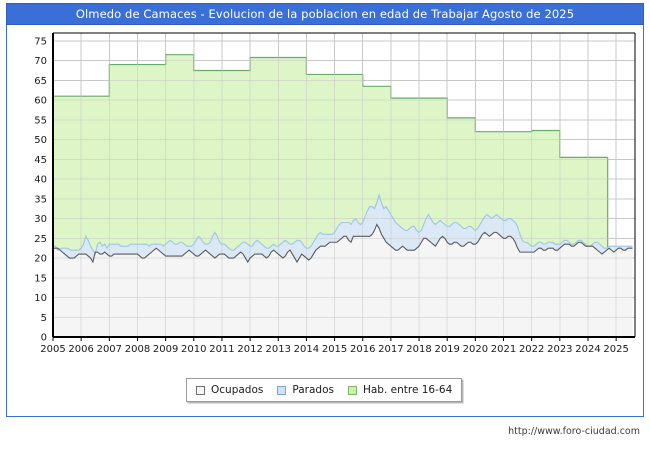  Describe the element at coordinates (237, 390) in the screenshot. I see `legend-label-ocupados: Ocupados` at that location.